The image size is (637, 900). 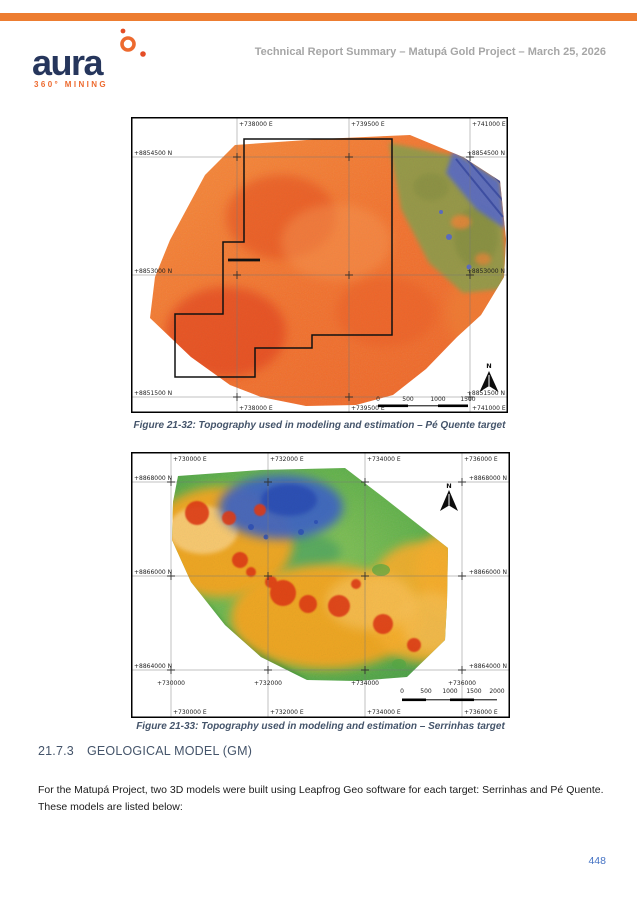 What do you see at coordinates (56, 751) in the screenshot?
I see `section-number: 21.7.3` at bounding box center [56, 751].